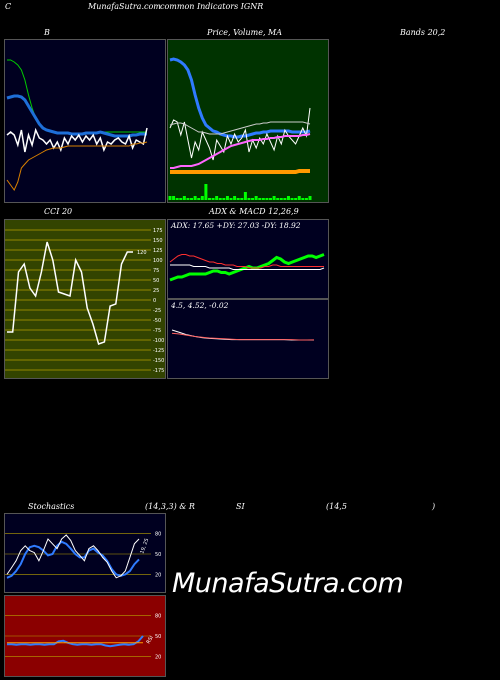  I want to click on stoch-label-right: SI, so click(240, 506).